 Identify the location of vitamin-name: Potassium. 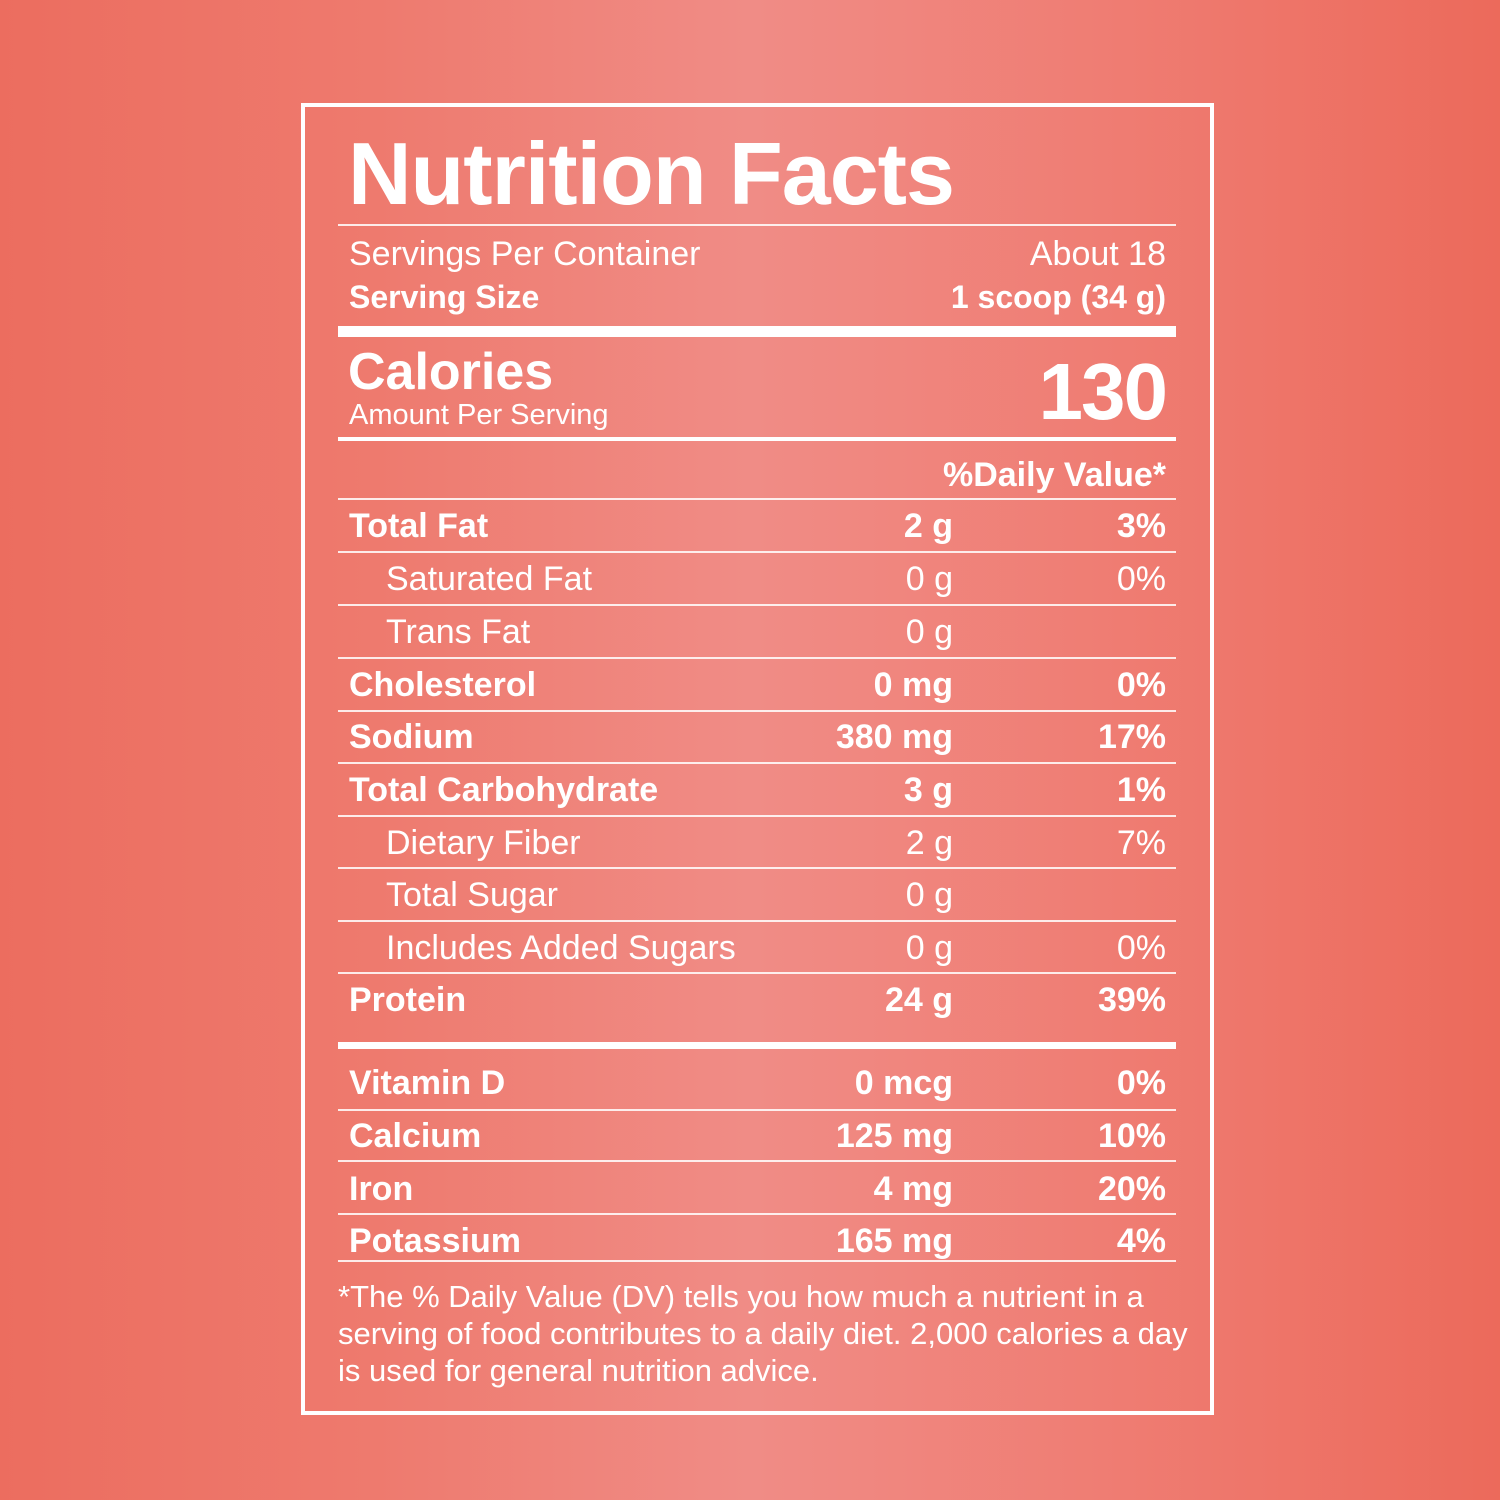
(435, 1241).